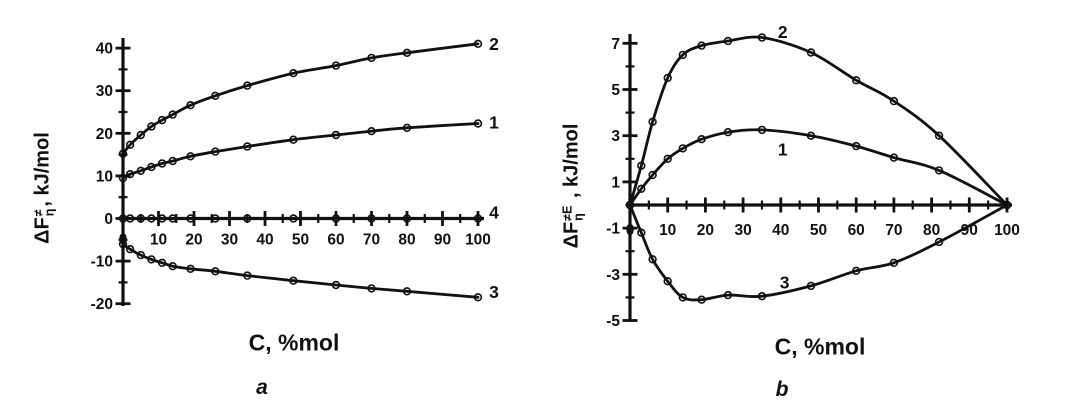  I want to click on chart-a-y-symbol: ΔF, so click(42, 230).